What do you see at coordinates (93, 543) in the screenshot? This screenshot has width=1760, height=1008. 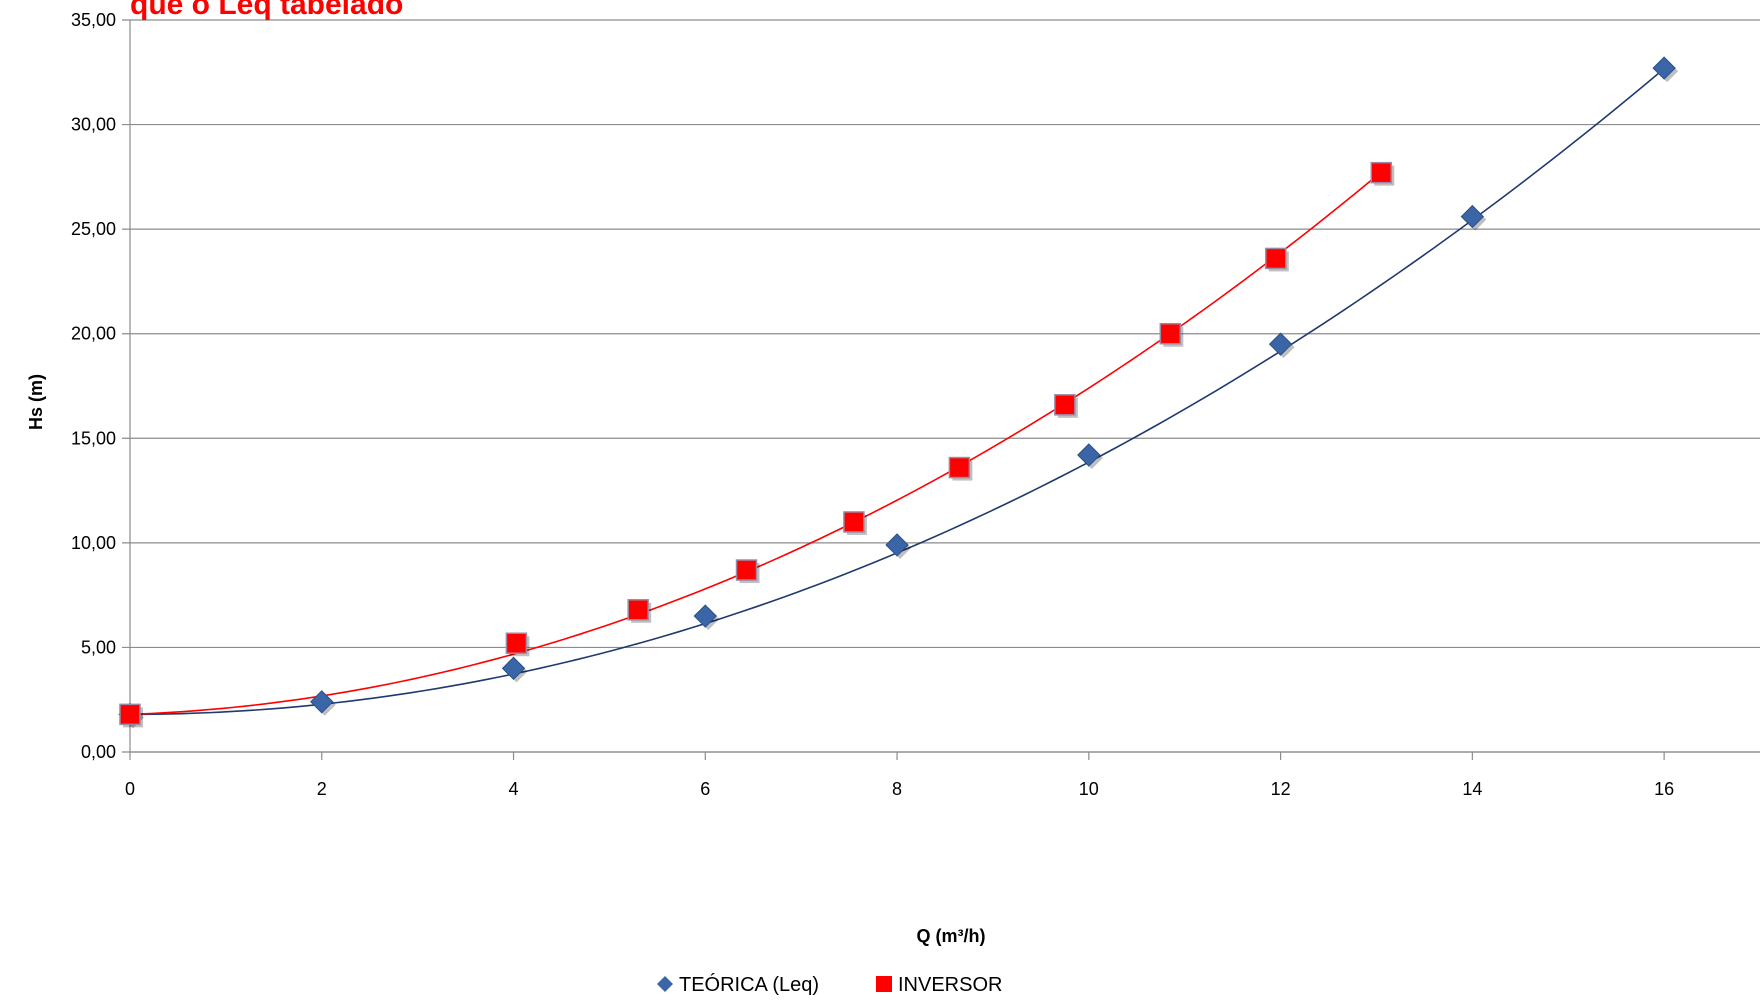 I see `y-tick-label: 10,00` at bounding box center [93, 543].